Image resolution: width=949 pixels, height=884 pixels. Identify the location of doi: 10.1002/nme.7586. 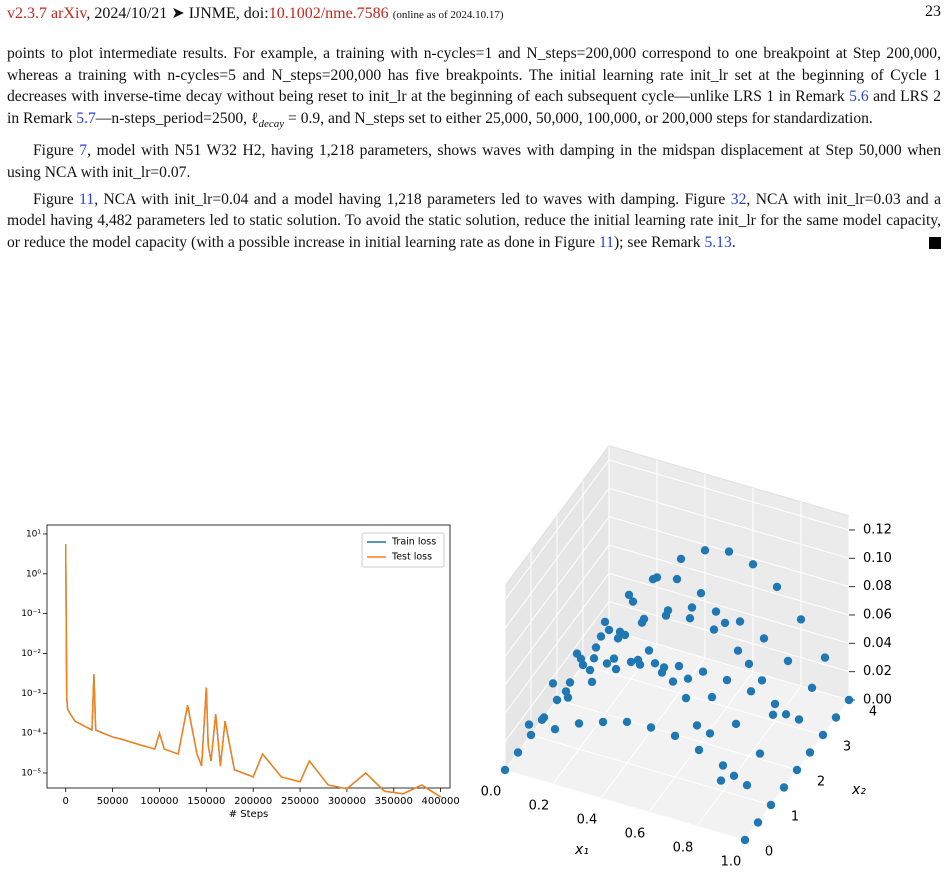
(328, 13).